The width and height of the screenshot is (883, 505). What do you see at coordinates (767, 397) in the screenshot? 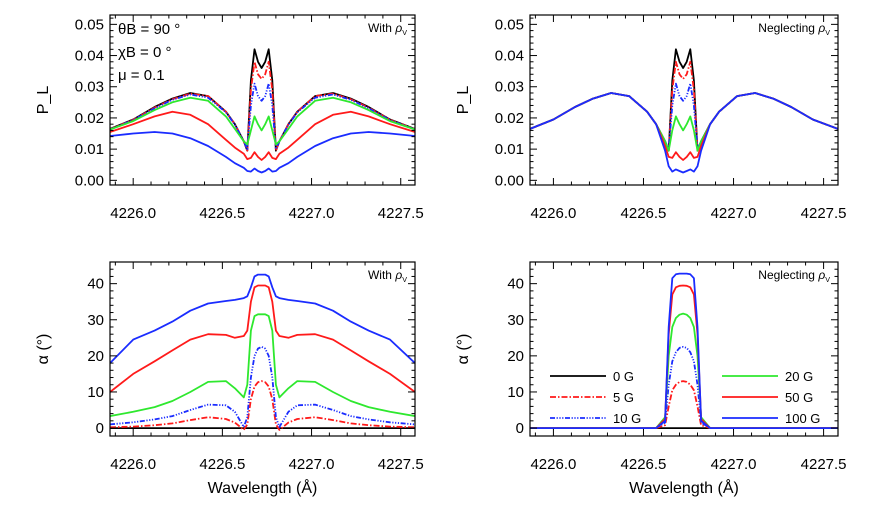
I see `legend-item: 50 G` at bounding box center [767, 397].